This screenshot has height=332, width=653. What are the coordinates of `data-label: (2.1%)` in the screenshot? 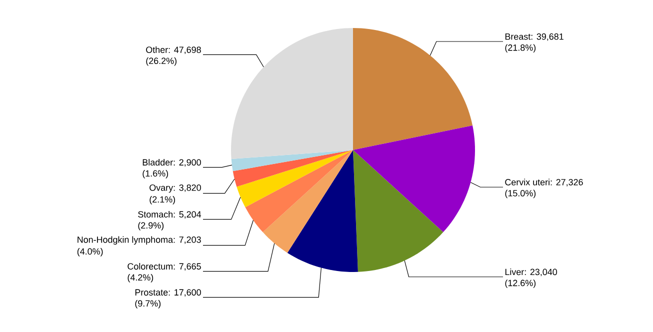 It's located at (163, 200).